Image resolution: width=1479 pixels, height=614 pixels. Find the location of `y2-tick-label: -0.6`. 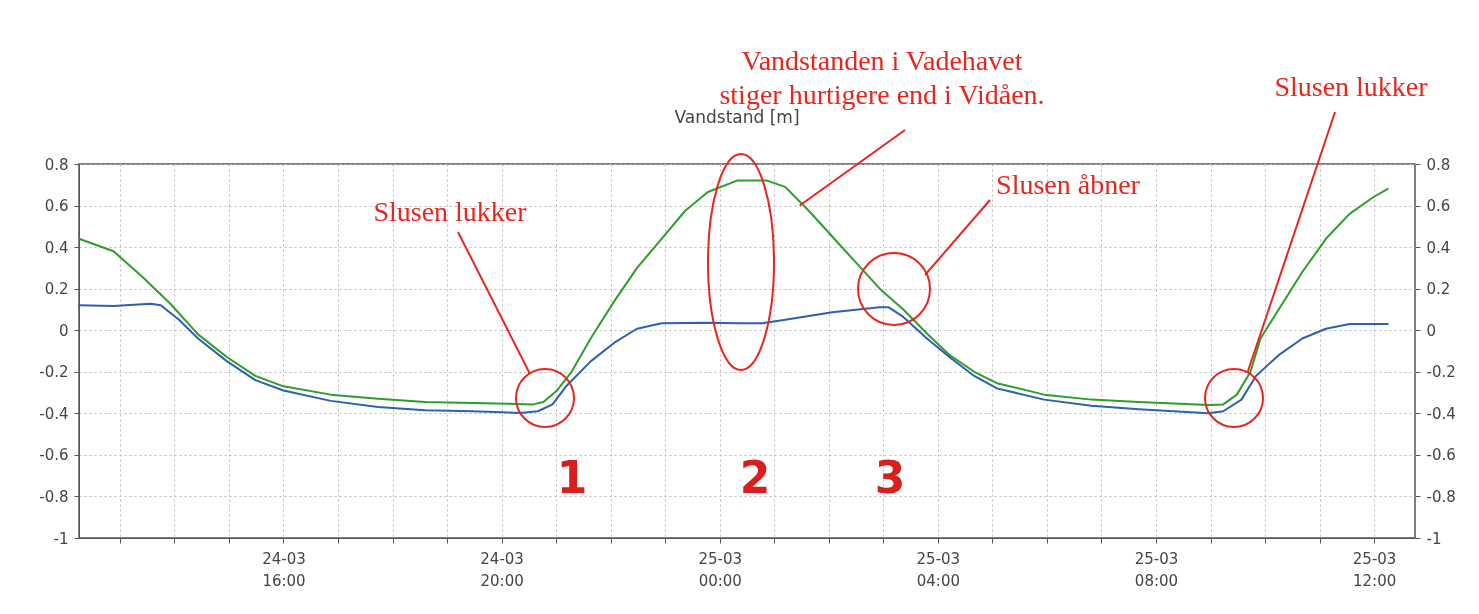

y2-tick-label: -0.6 is located at coordinates (1441, 455).